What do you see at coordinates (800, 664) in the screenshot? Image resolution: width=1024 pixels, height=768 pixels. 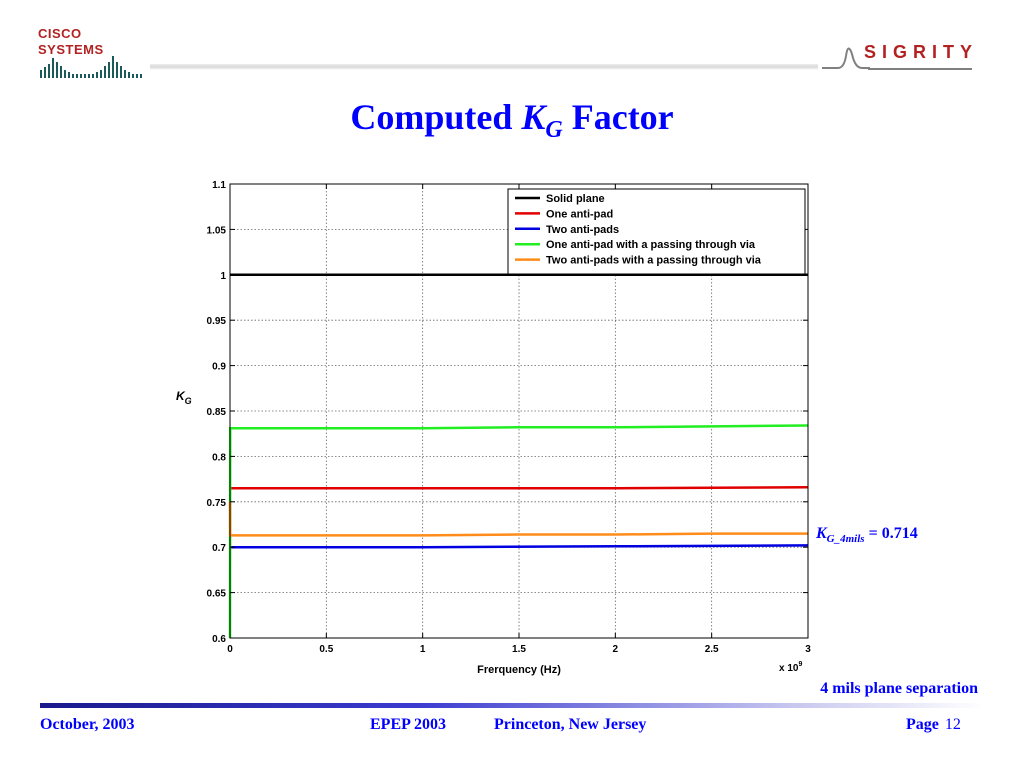 I see `x-multiplier-exp: 9` at bounding box center [800, 664].